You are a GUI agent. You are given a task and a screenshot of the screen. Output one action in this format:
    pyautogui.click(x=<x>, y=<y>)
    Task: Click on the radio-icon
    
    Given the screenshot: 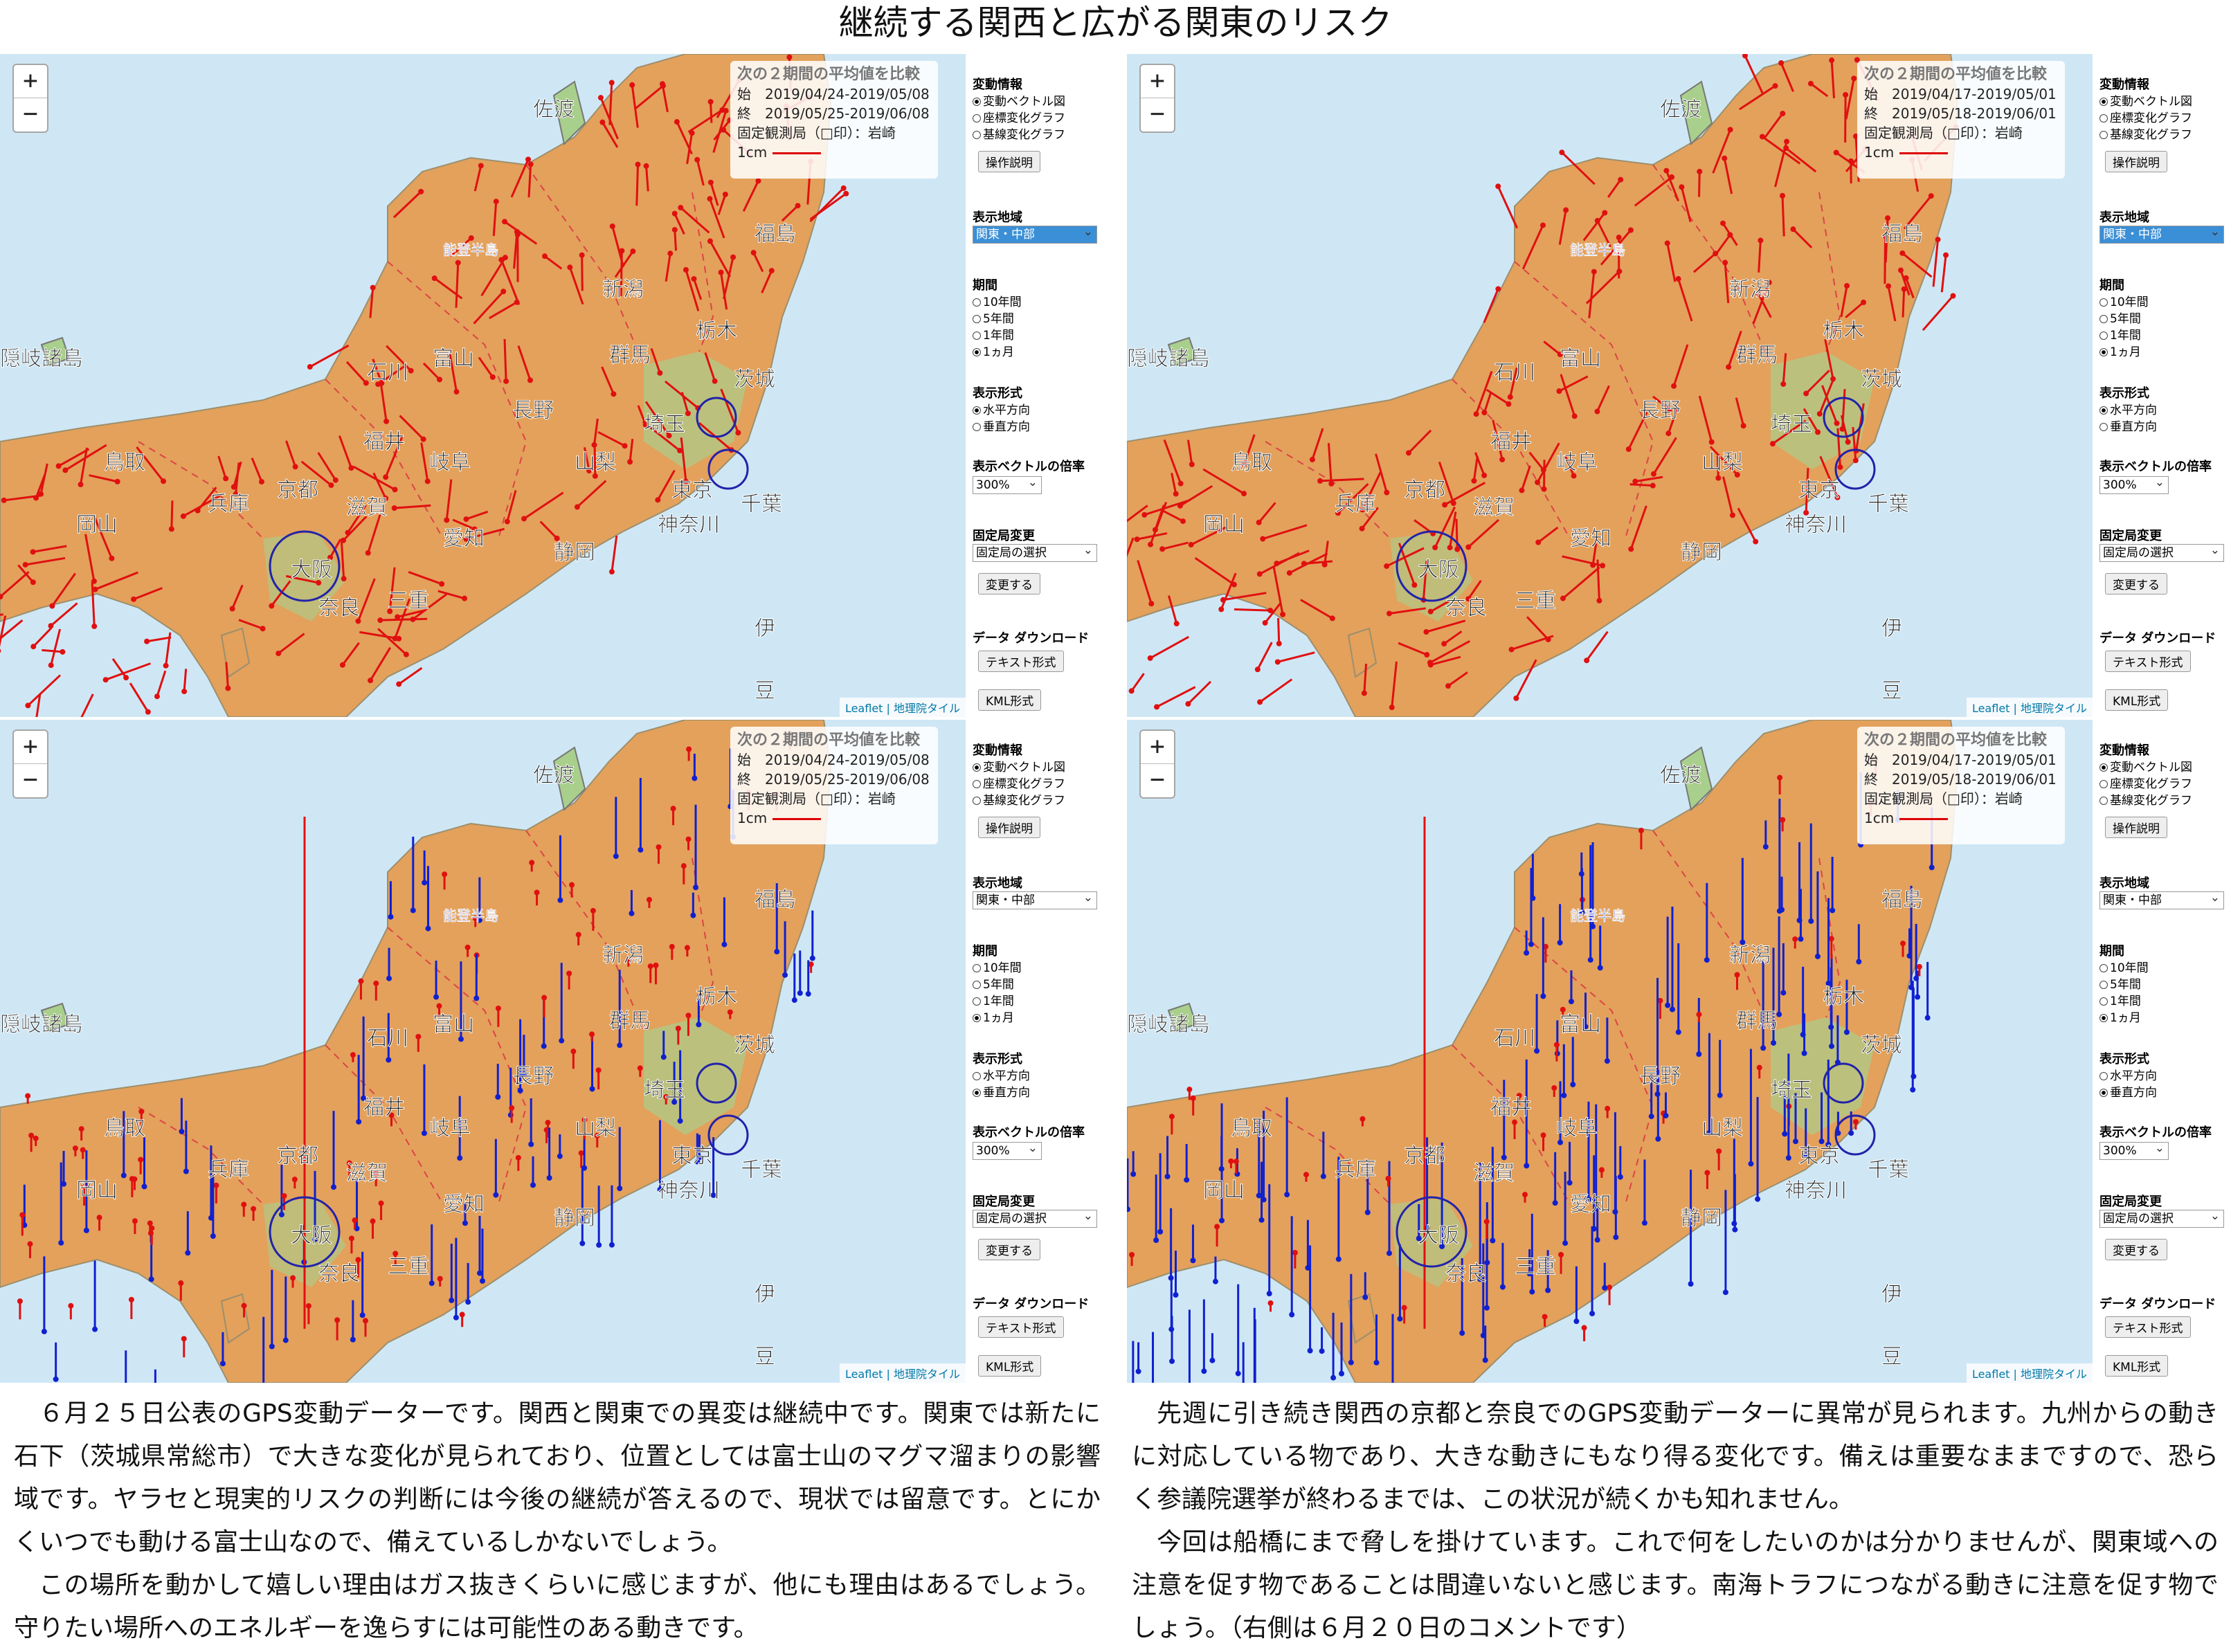 What is the action you would take?
    pyautogui.click(x=2103, y=1018)
    